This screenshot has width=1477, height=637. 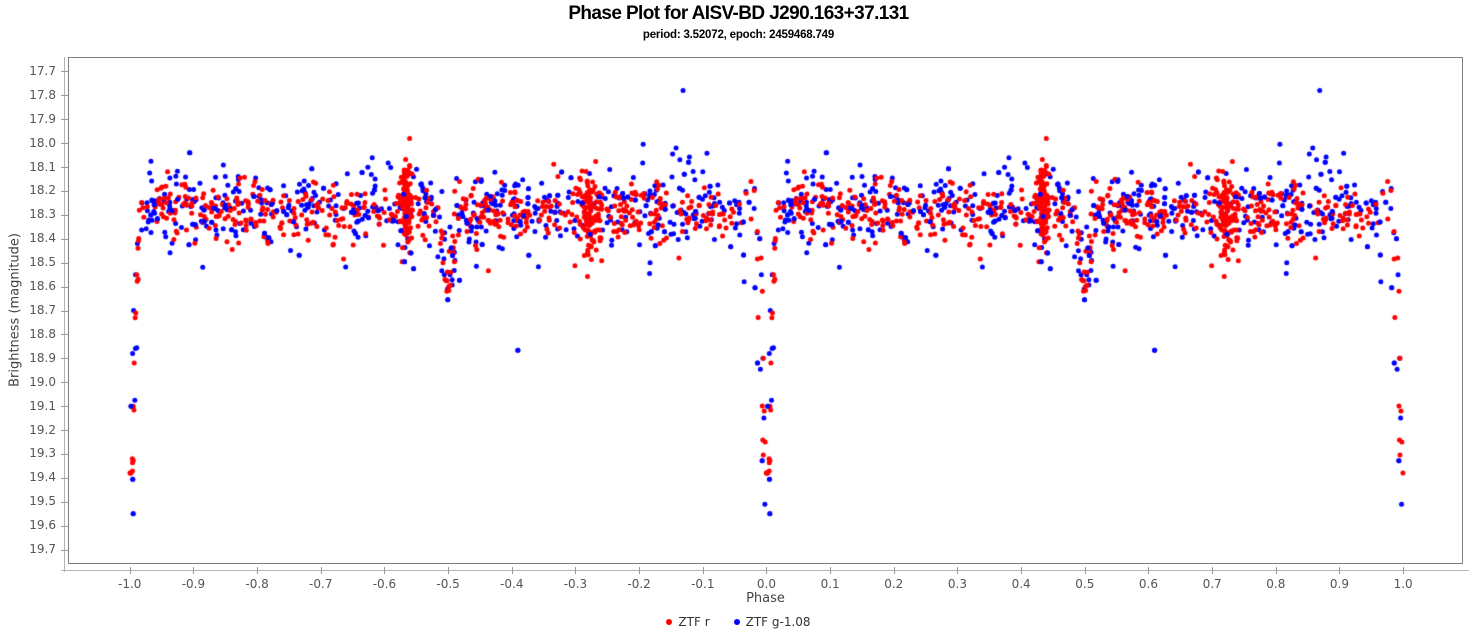 I want to click on y-tick-label: 18.0, so click(x=42, y=142).